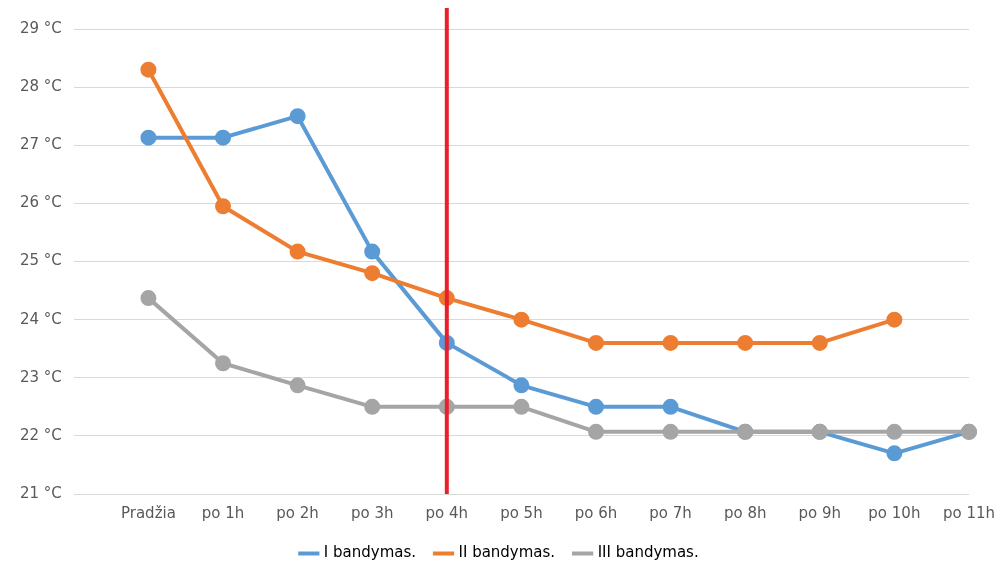 This screenshot has height=579, width=1006. I want to click on x-tick-label: po 3h, so click(372, 512).